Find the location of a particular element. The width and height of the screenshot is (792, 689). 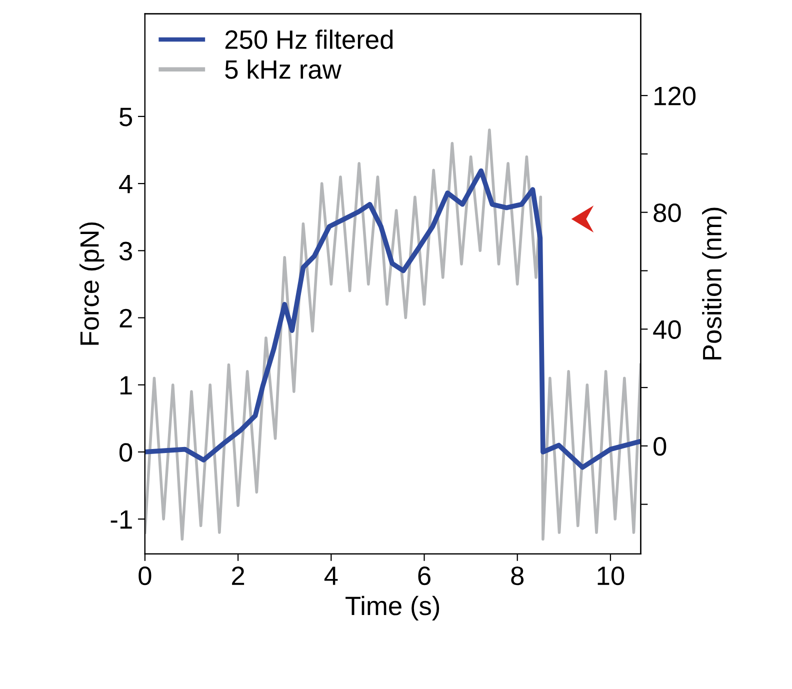

x-axis-title: Time (s) is located at coordinates (393, 608).